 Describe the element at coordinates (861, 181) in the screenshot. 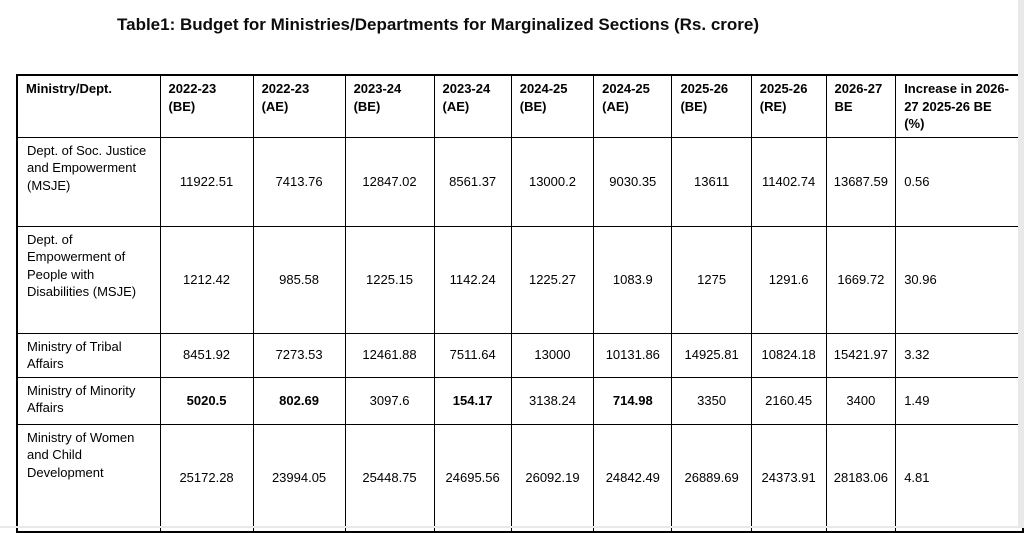

I see `value-cell: 13687.59` at that location.